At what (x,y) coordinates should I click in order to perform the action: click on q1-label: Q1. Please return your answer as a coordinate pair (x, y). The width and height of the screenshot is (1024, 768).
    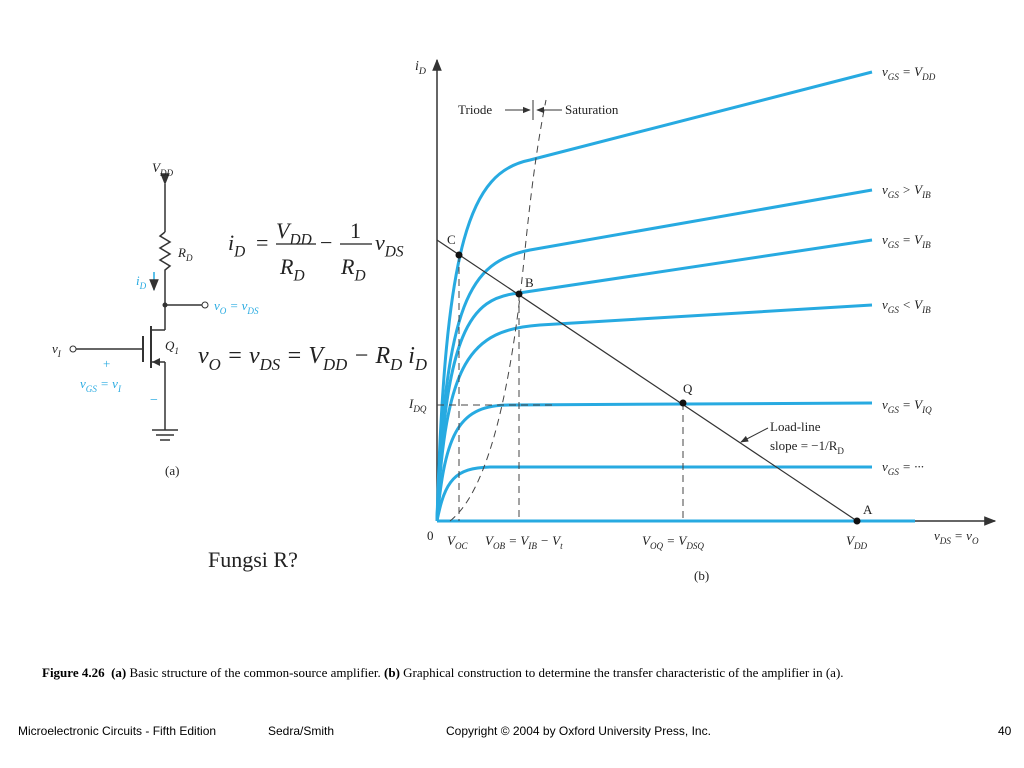
    Looking at the image, I should click on (172, 347).